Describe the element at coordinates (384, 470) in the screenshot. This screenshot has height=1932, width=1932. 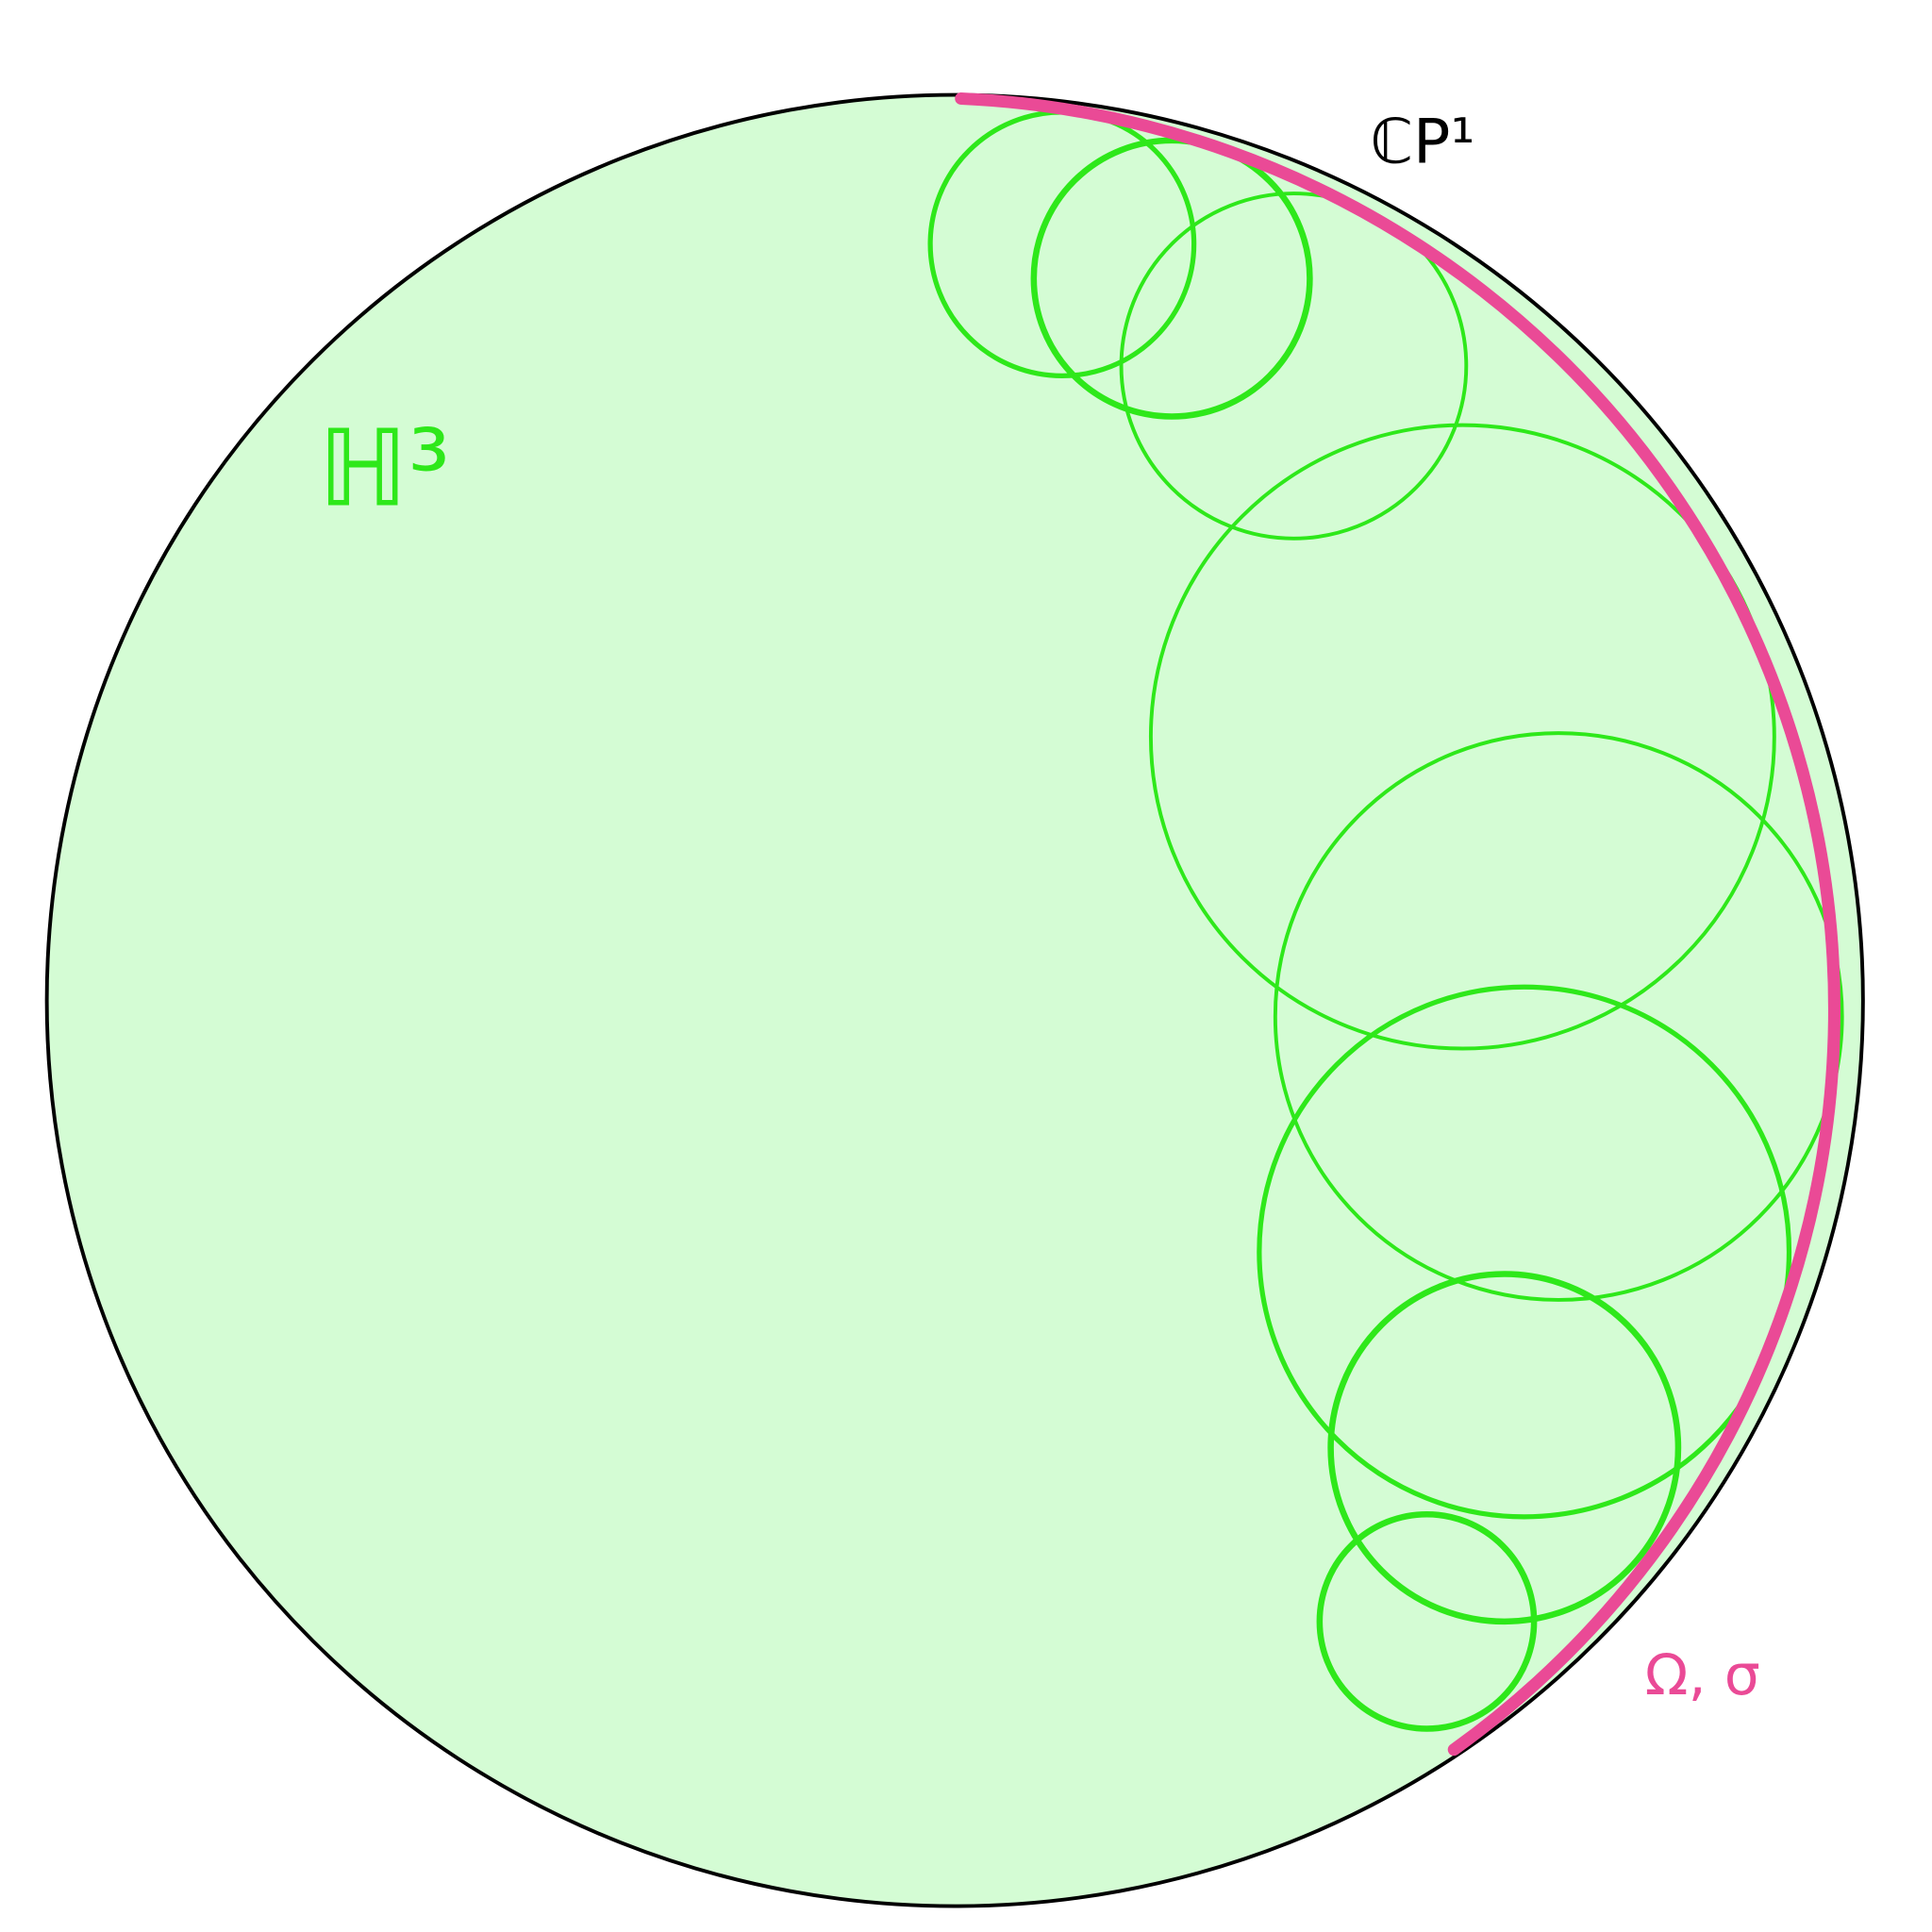
I see `hyperbolic-space-label: ℍ³` at that location.